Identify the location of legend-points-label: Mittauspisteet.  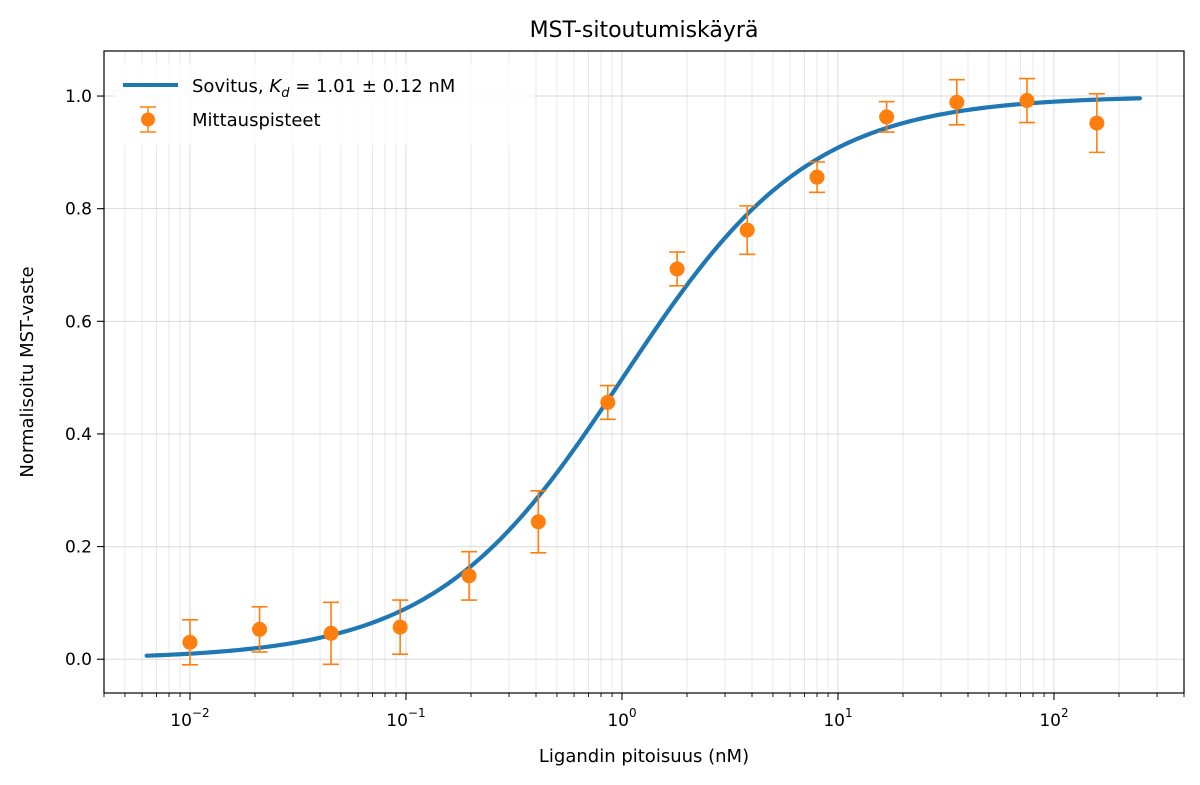
(256, 120).